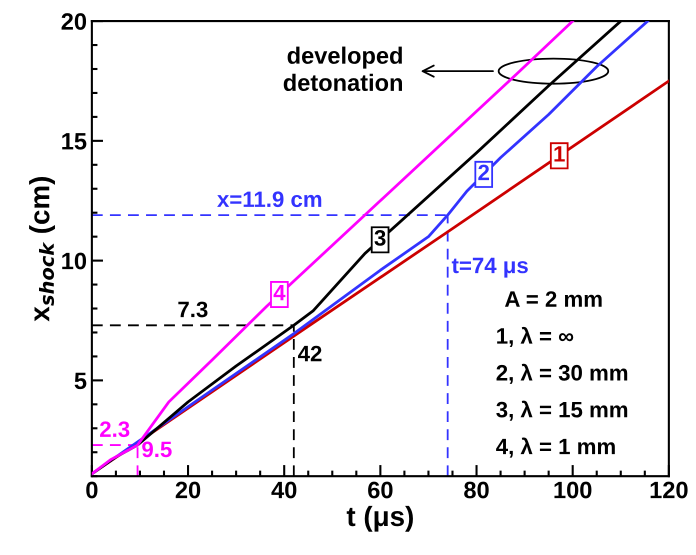  Describe the element at coordinates (535, 337) in the screenshot. I see `annotation: 1, λ = ∞` at that location.